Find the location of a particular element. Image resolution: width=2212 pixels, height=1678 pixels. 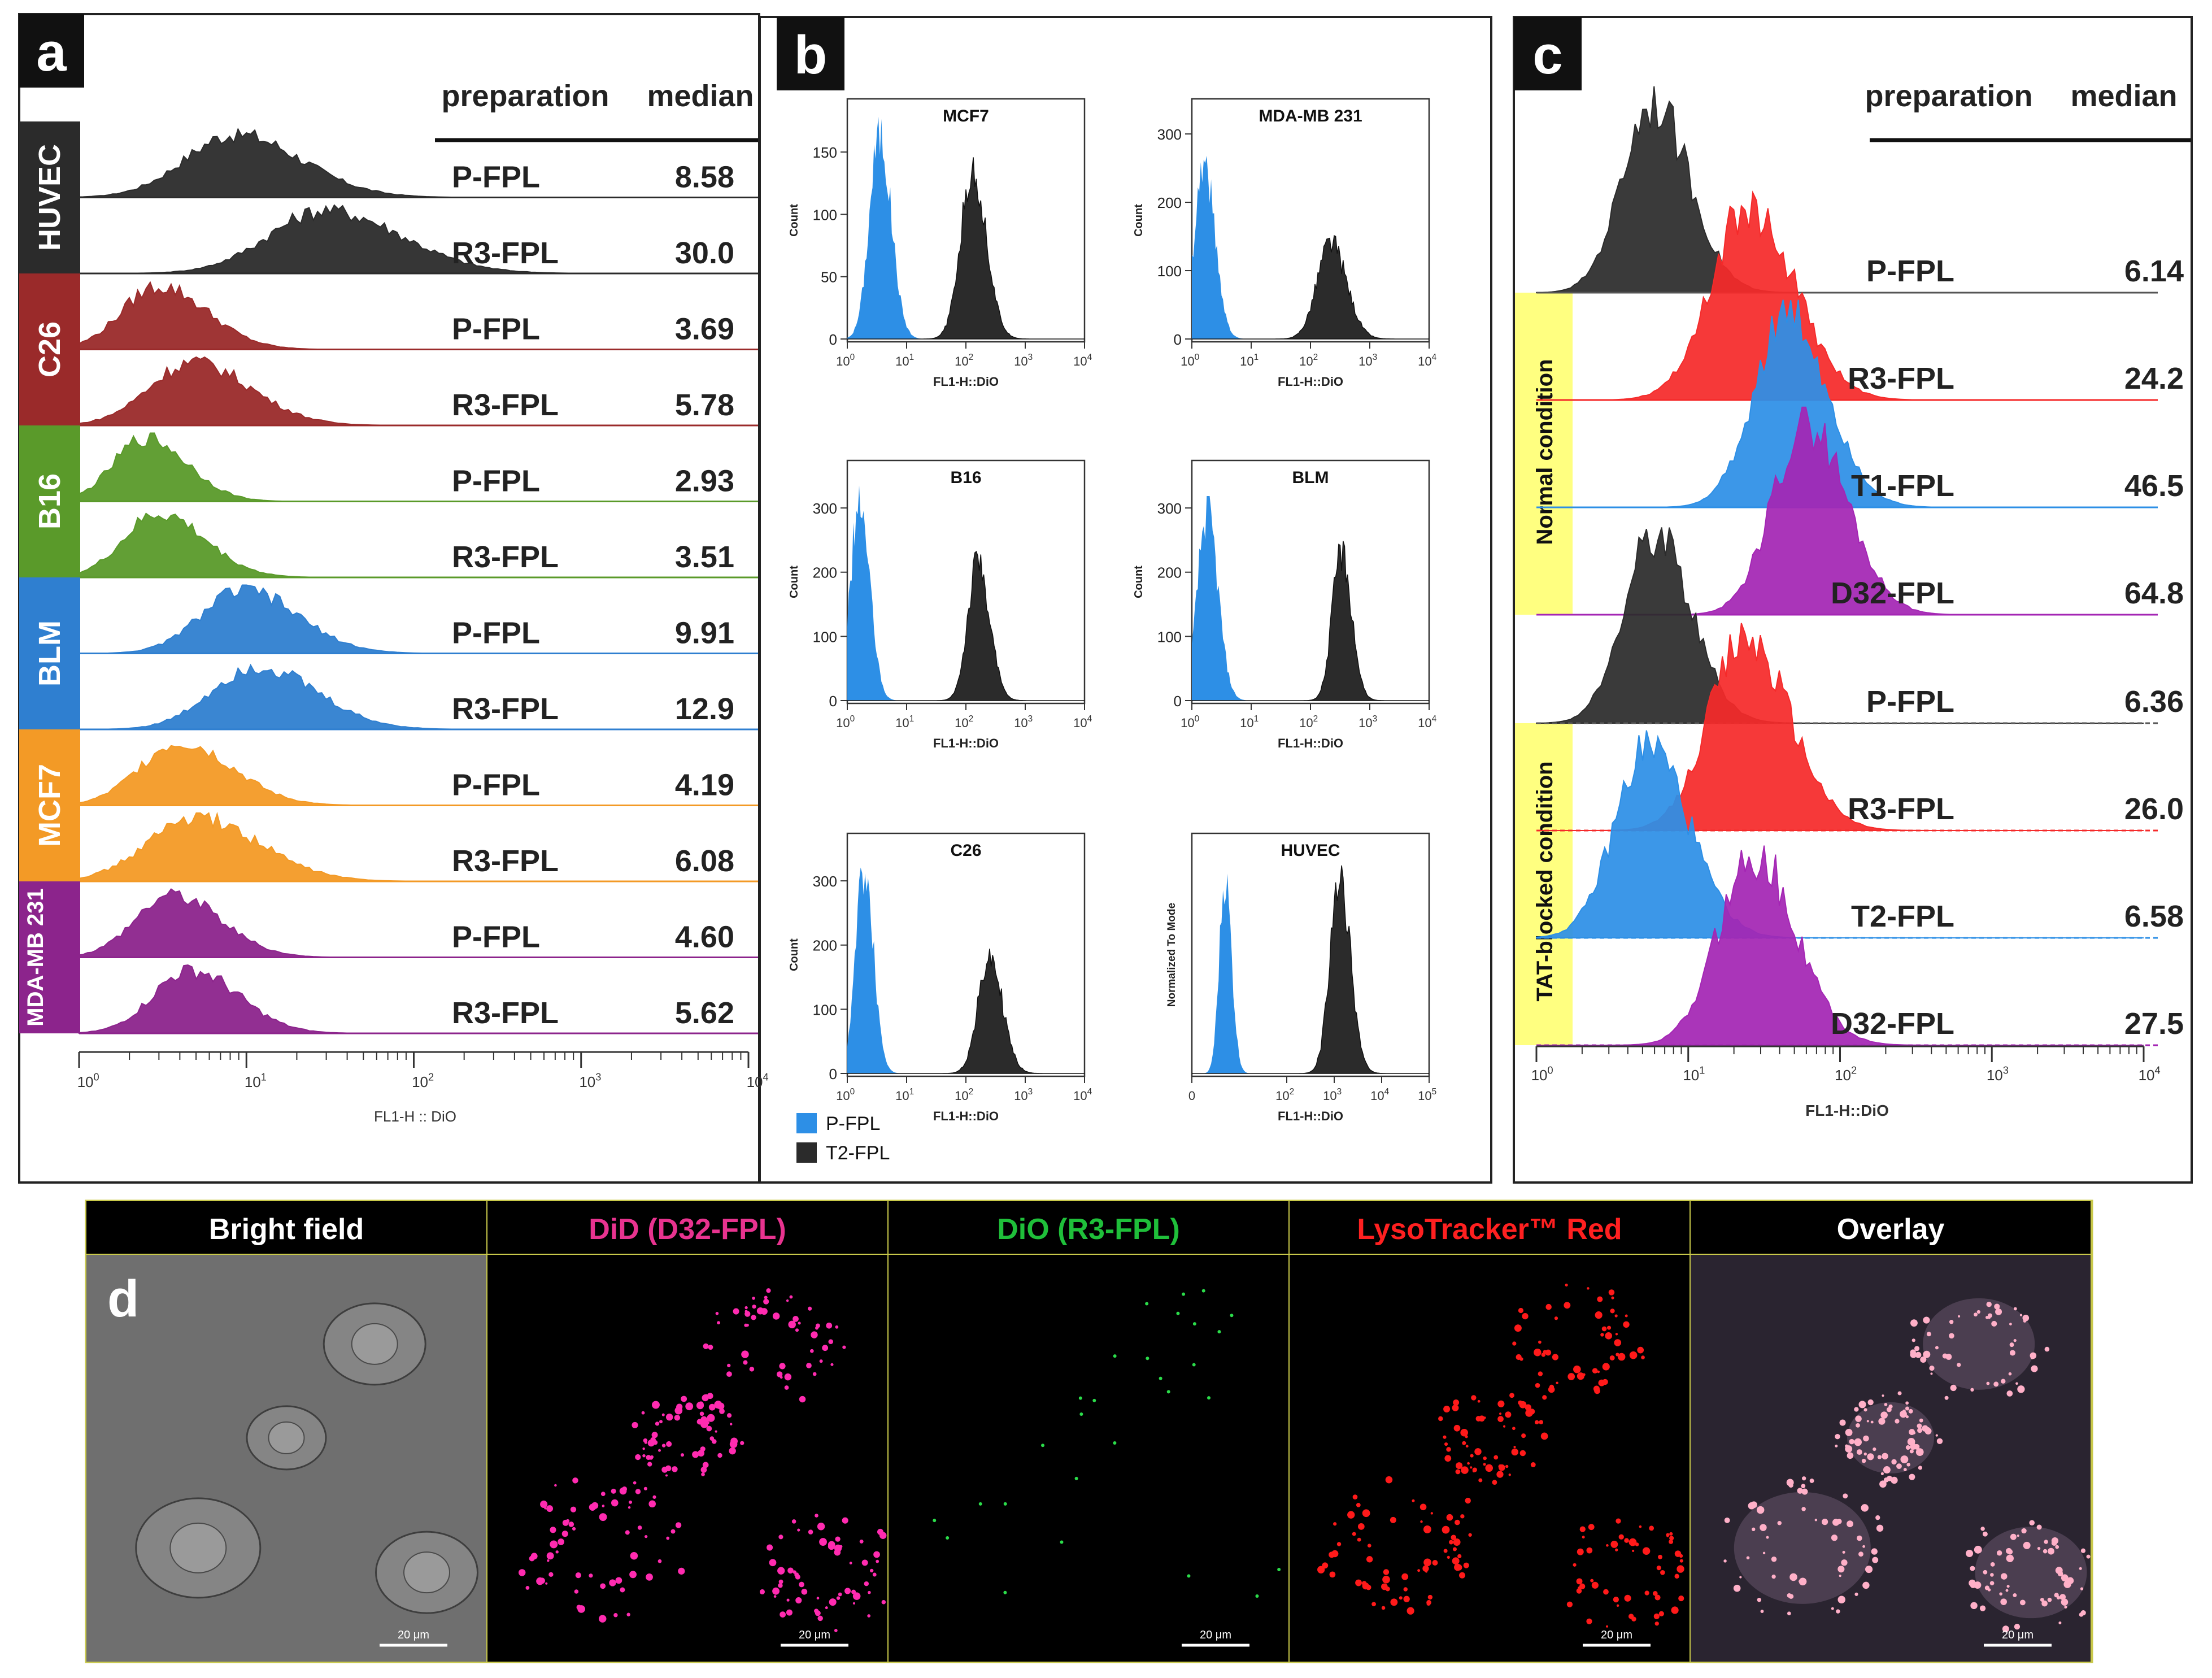

x-axis-title: FL1-H::DiO is located at coordinates (1847, 1110).